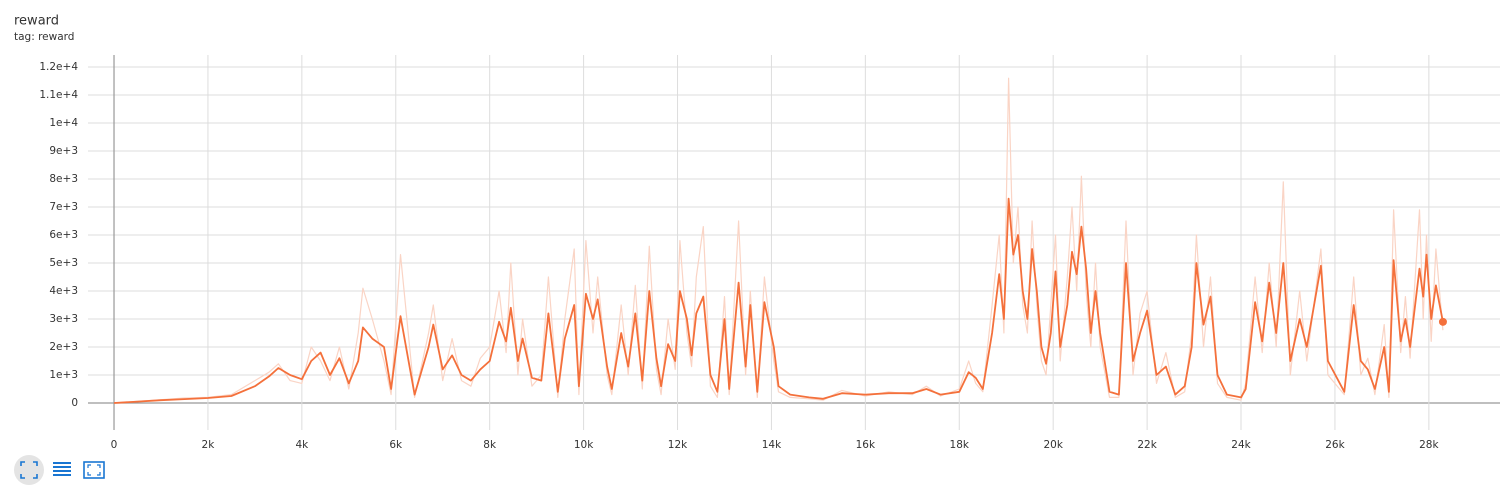  What do you see at coordinates (1442, 321) in the screenshot?
I see `last-point` at bounding box center [1442, 321].